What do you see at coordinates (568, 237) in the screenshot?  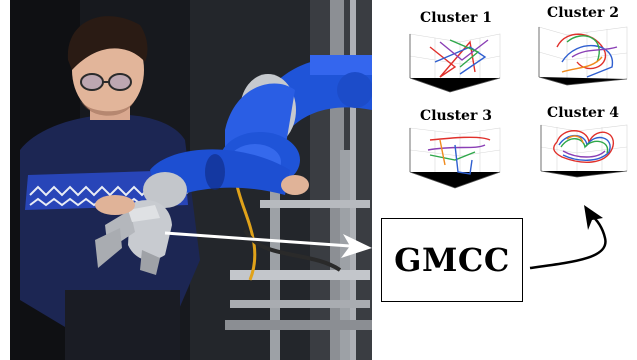 I see `curved-arrow-icon` at bounding box center [568, 237].